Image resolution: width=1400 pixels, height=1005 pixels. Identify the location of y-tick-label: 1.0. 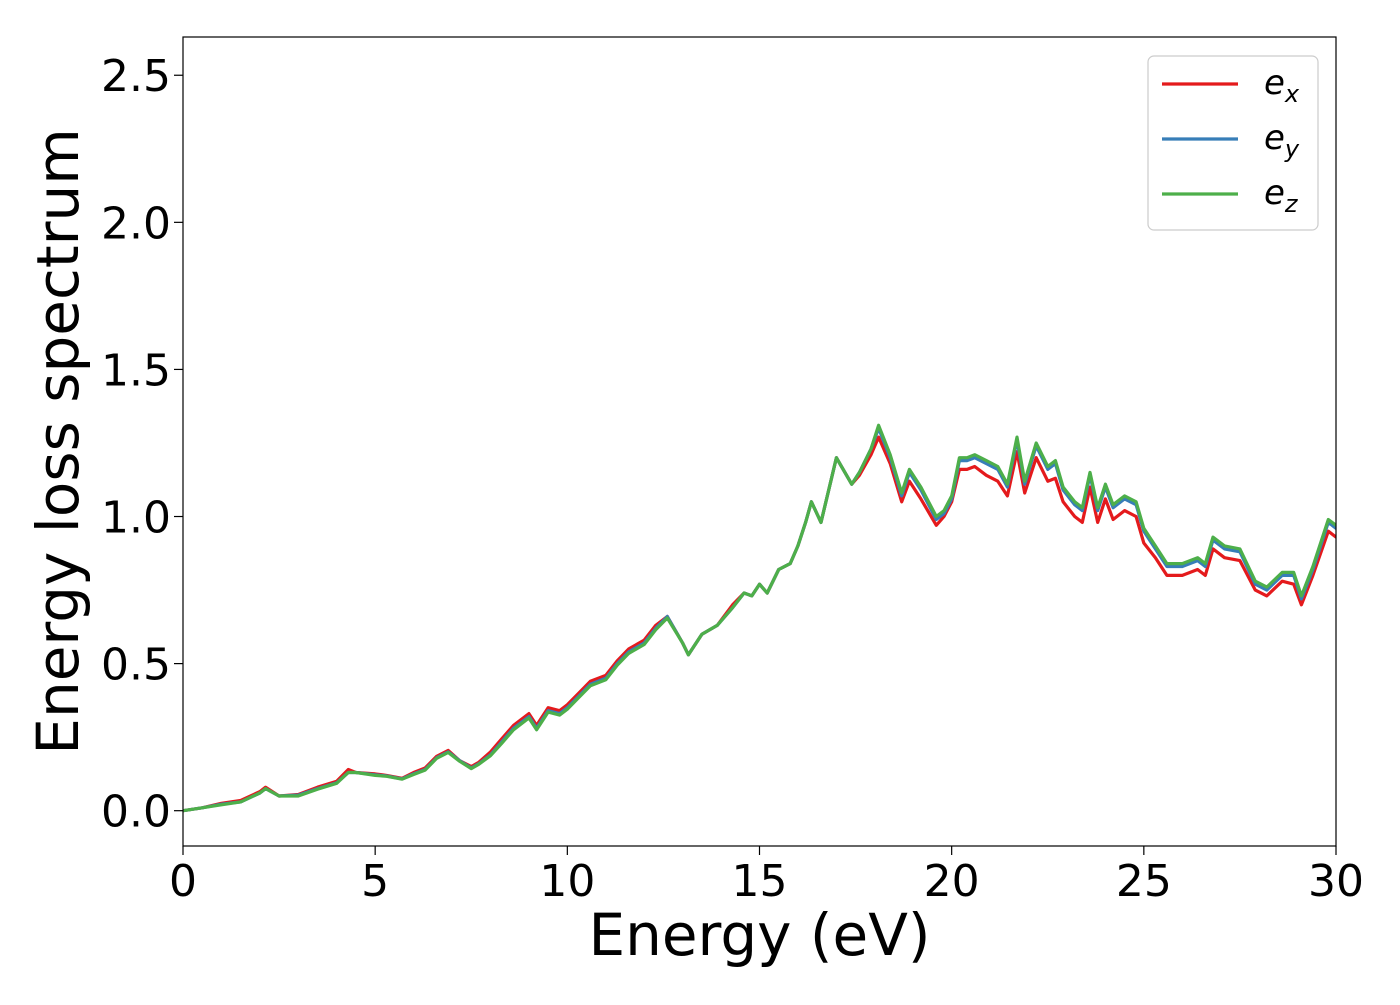
(136, 518).